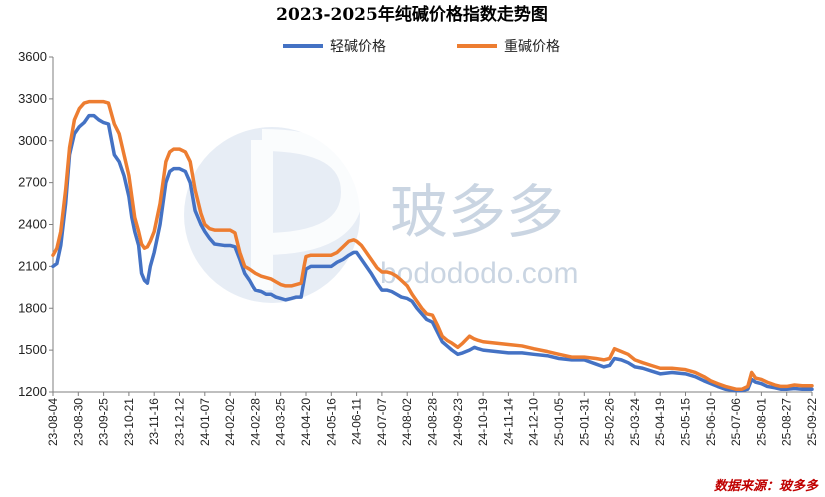  What do you see at coordinates (32, 98) in the screenshot?
I see `y-tick-label: 3300` at bounding box center [32, 98].